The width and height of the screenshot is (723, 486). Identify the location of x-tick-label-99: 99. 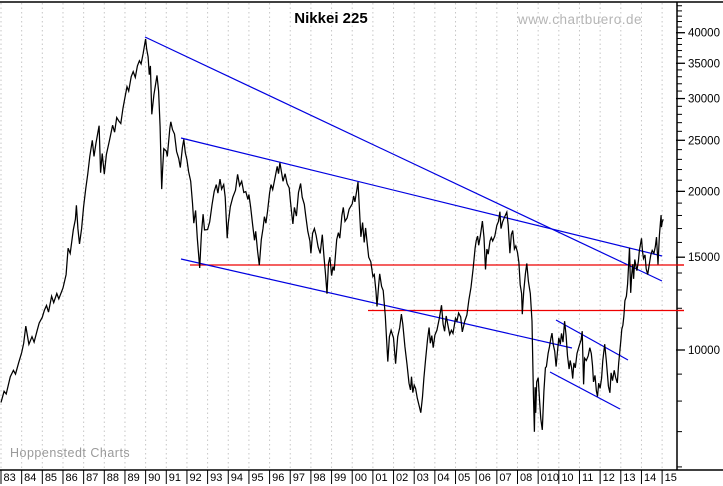
(340, 478).